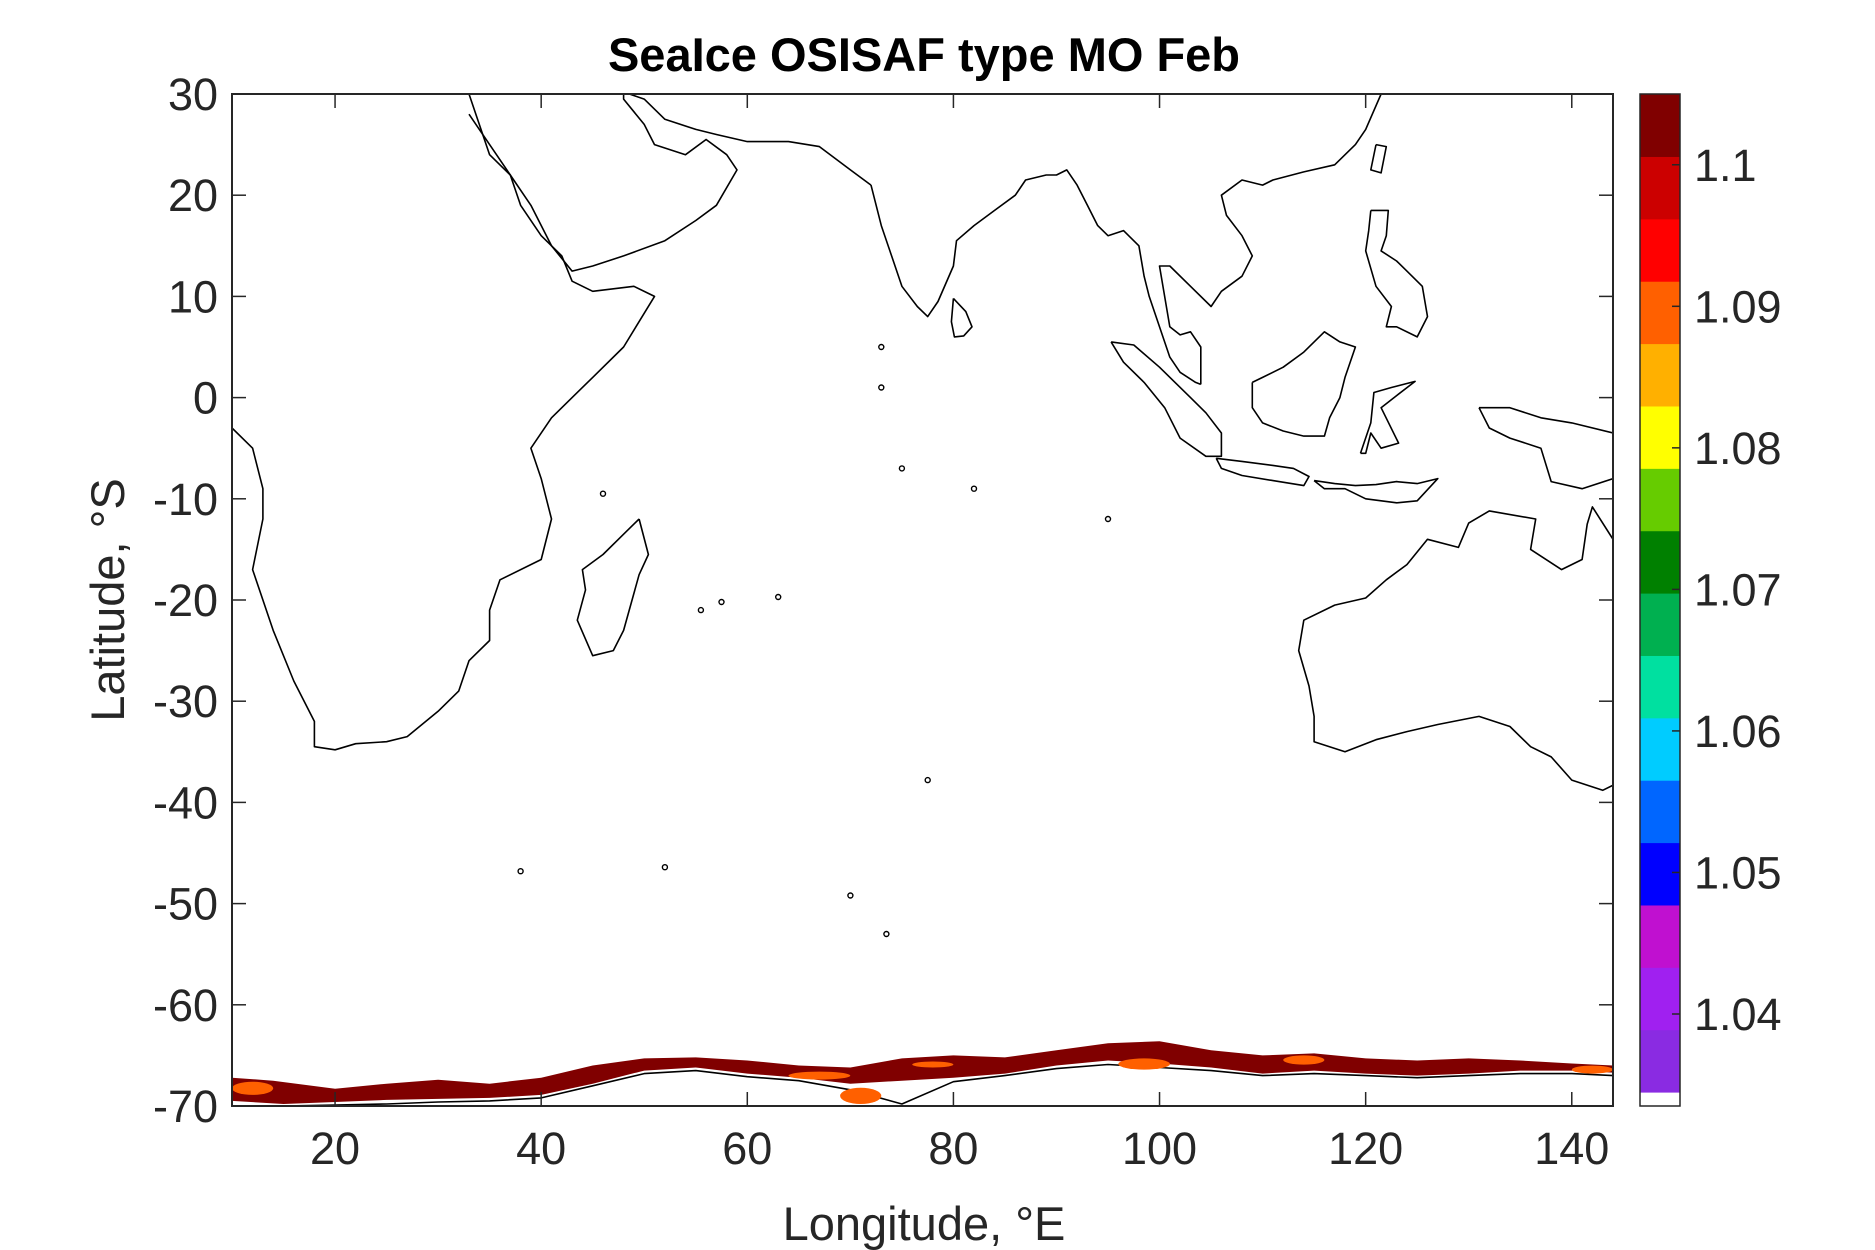  Describe the element at coordinates (1725, 165) in the screenshot. I see `colorbar-tick-label: 1.1` at that location.